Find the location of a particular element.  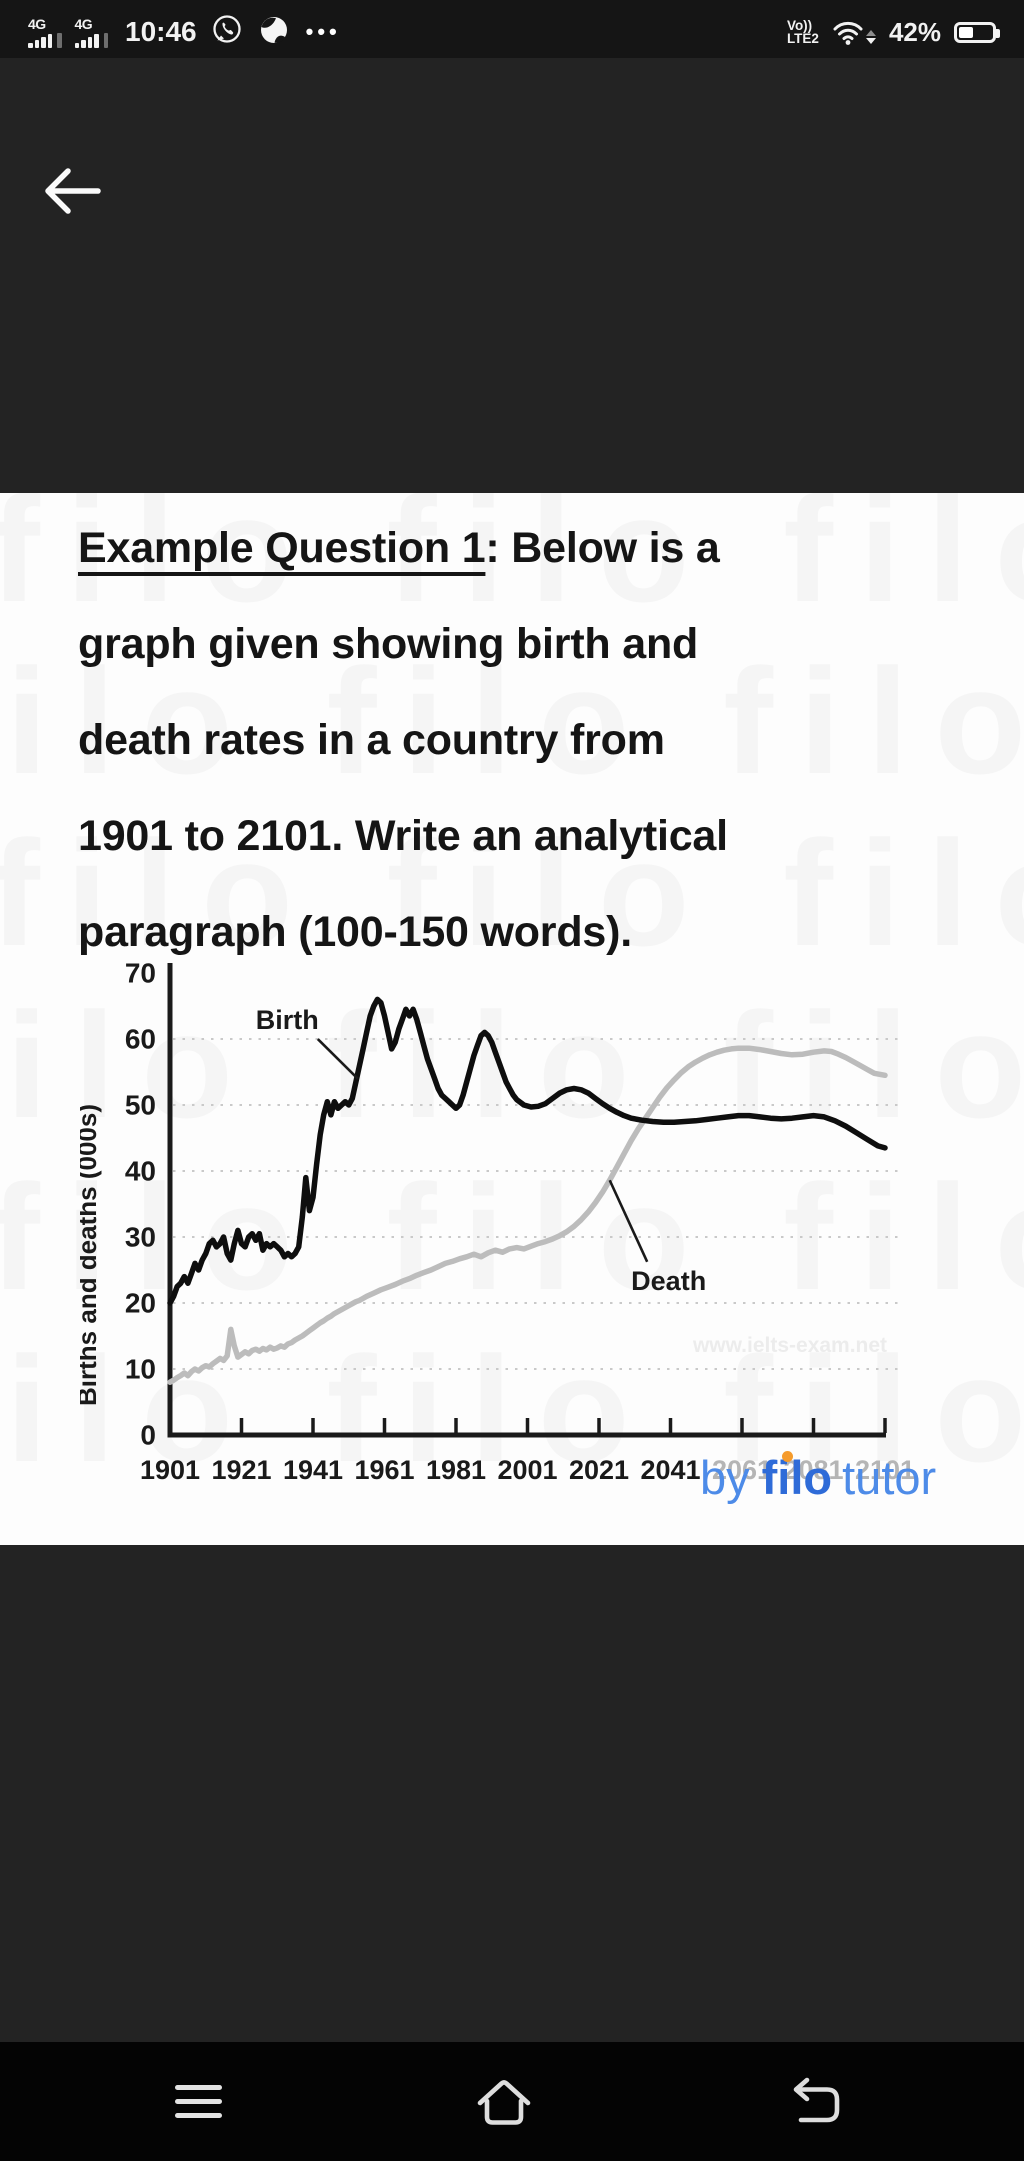

annotation-label-birth: Birth is located at coordinates (287, 1020).